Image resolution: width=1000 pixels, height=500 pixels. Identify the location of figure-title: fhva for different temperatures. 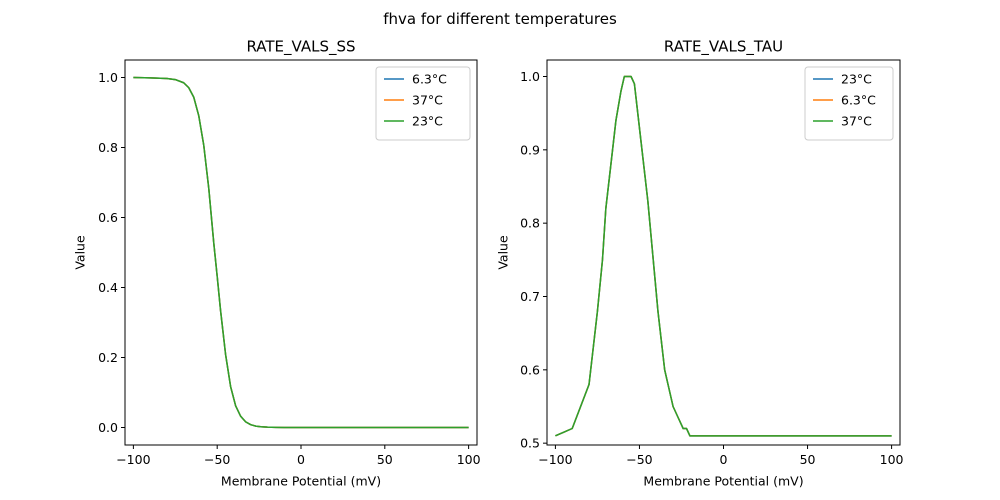
(500, 19).